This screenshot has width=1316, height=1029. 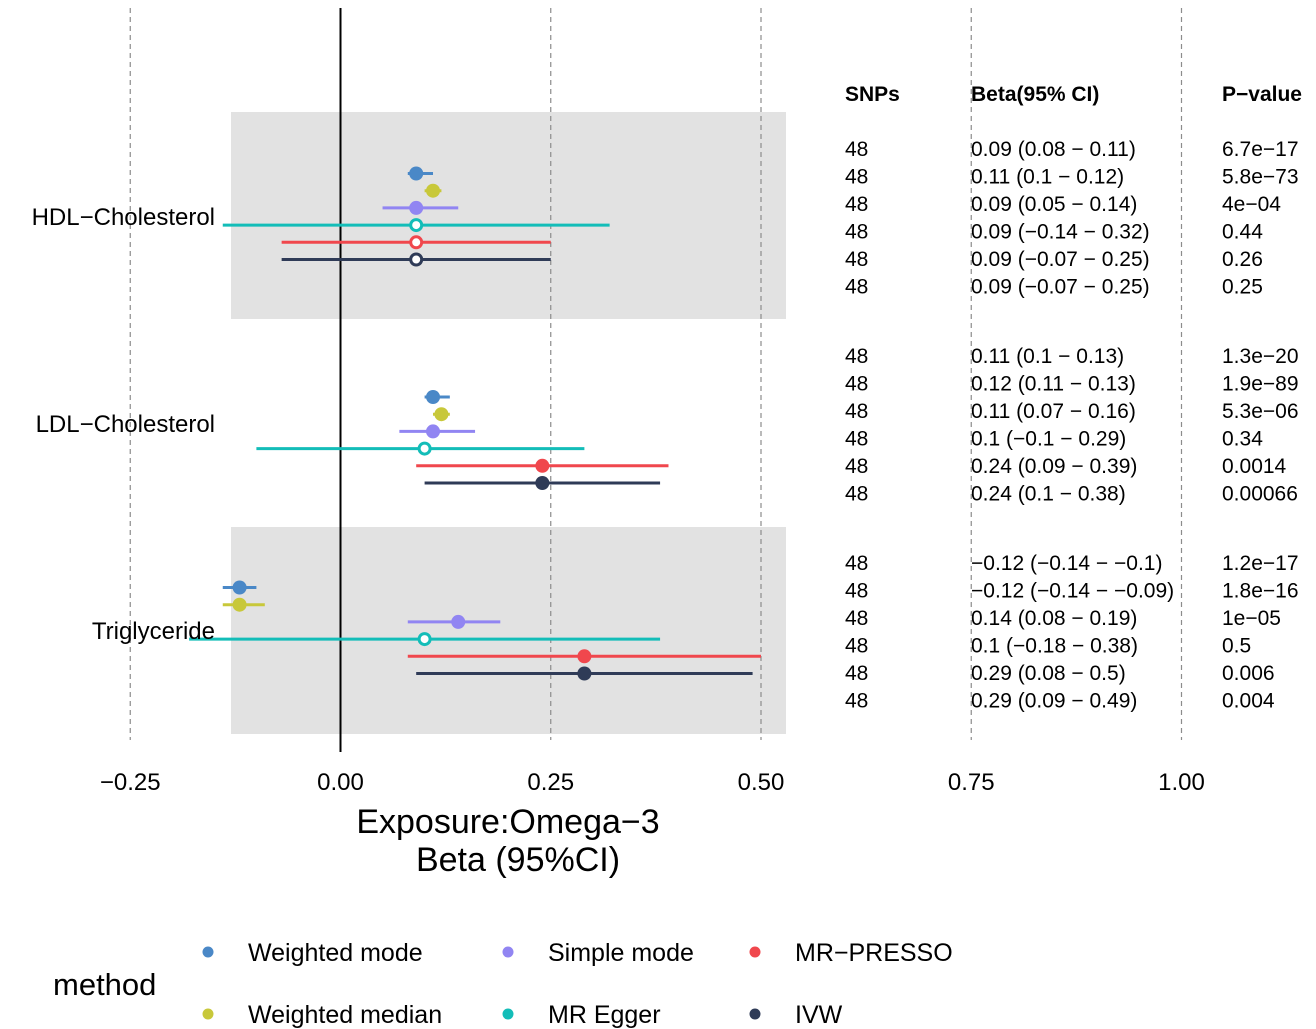 I want to click on table-beta-ci: 0.24 (0.09 − 0.39), so click(x=1054, y=466).